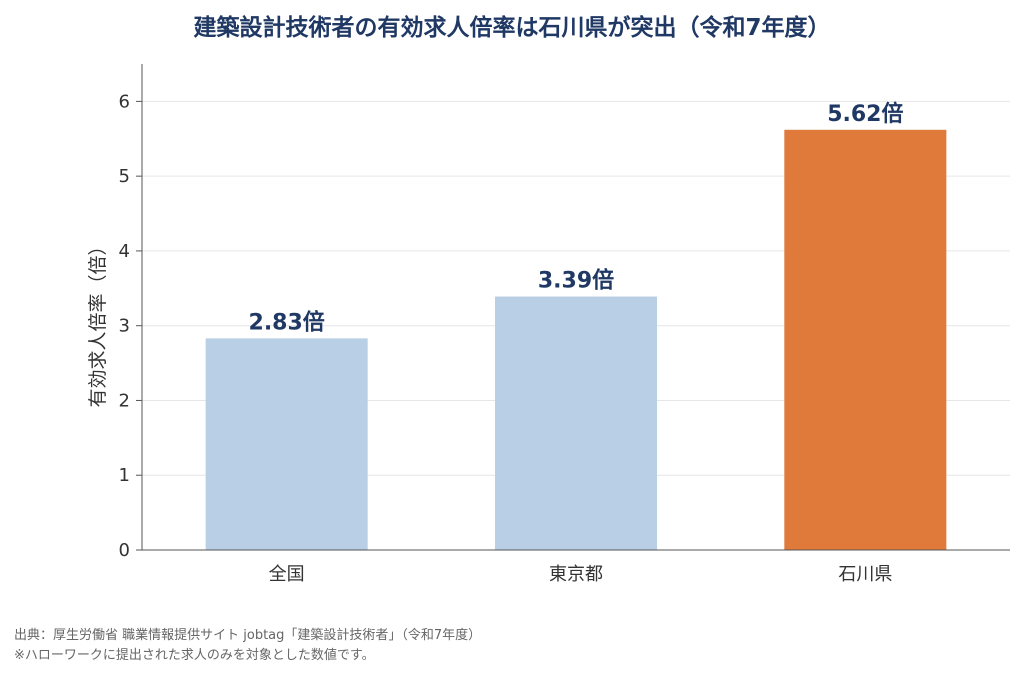 The width and height of the screenshot is (1024, 678). What do you see at coordinates (865, 339) in the screenshot?
I see `bar-石川県` at bounding box center [865, 339].